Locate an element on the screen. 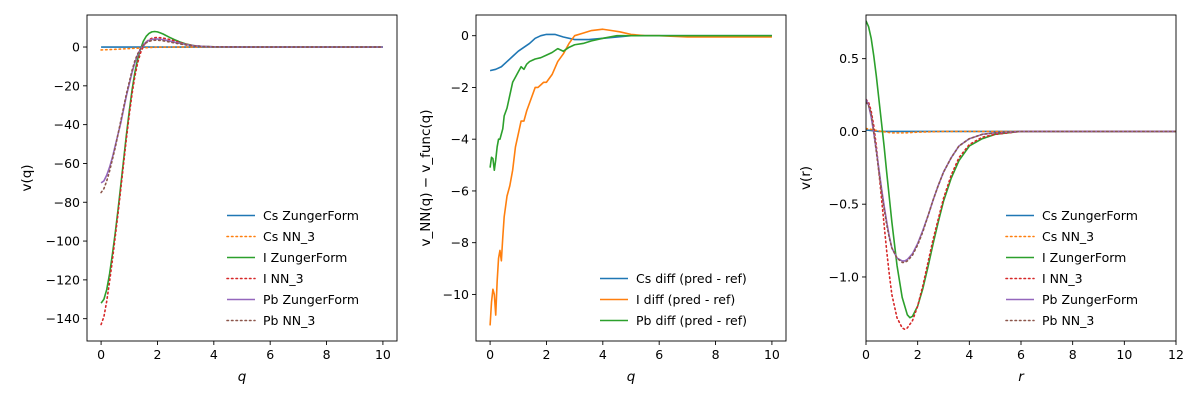  y-tick-label: −120 is located at coordinates (63, 279).